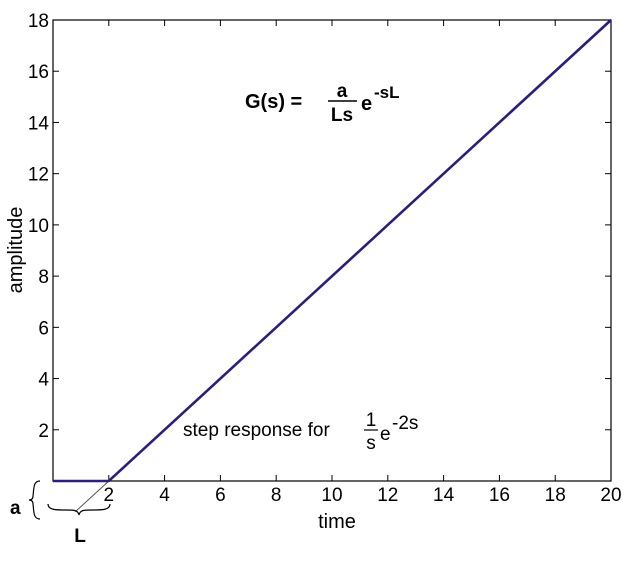 The height and width of the screenshot is (572, 638). Describe the element at coordinates (38, 72) in the screenshot. I see `y-tick-label-16: 16` at that location.